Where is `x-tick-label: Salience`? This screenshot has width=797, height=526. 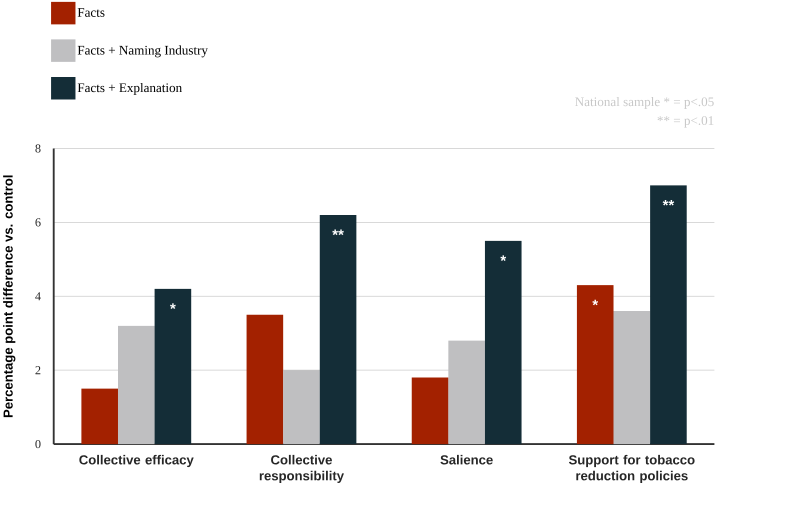 x-tick-label: Salience is located at coordinates (466, 460).